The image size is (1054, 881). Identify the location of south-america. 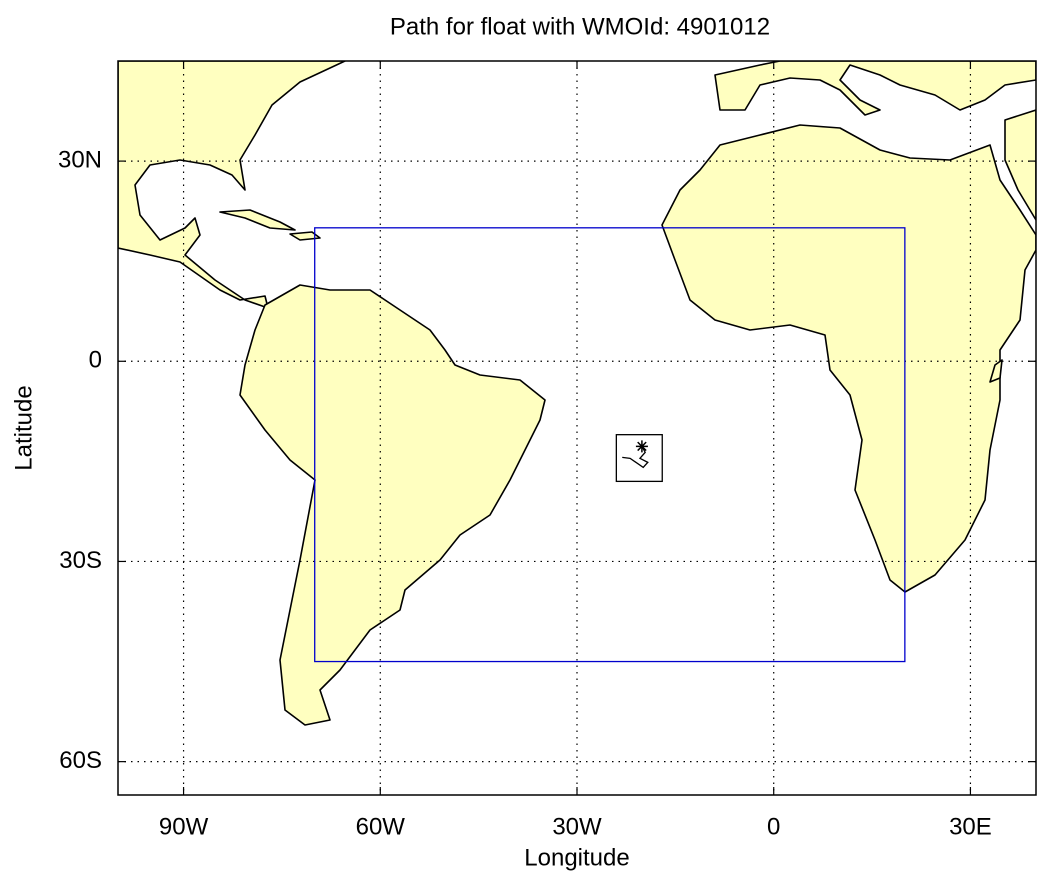
(392, 505).